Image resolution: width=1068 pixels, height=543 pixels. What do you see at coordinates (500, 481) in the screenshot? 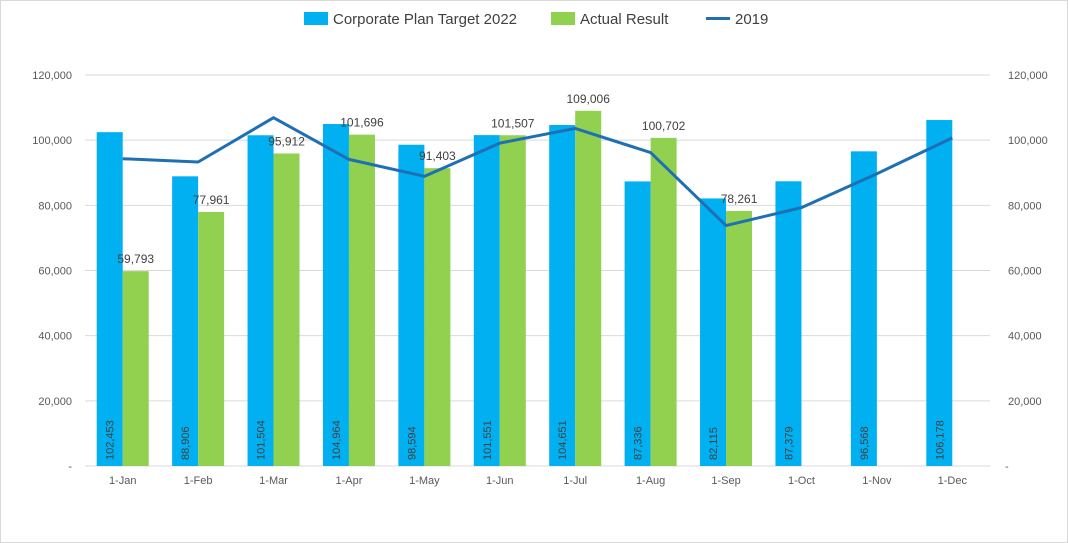
I see `x-tick-label: 1-Jun` at bounding box center [500, 481].